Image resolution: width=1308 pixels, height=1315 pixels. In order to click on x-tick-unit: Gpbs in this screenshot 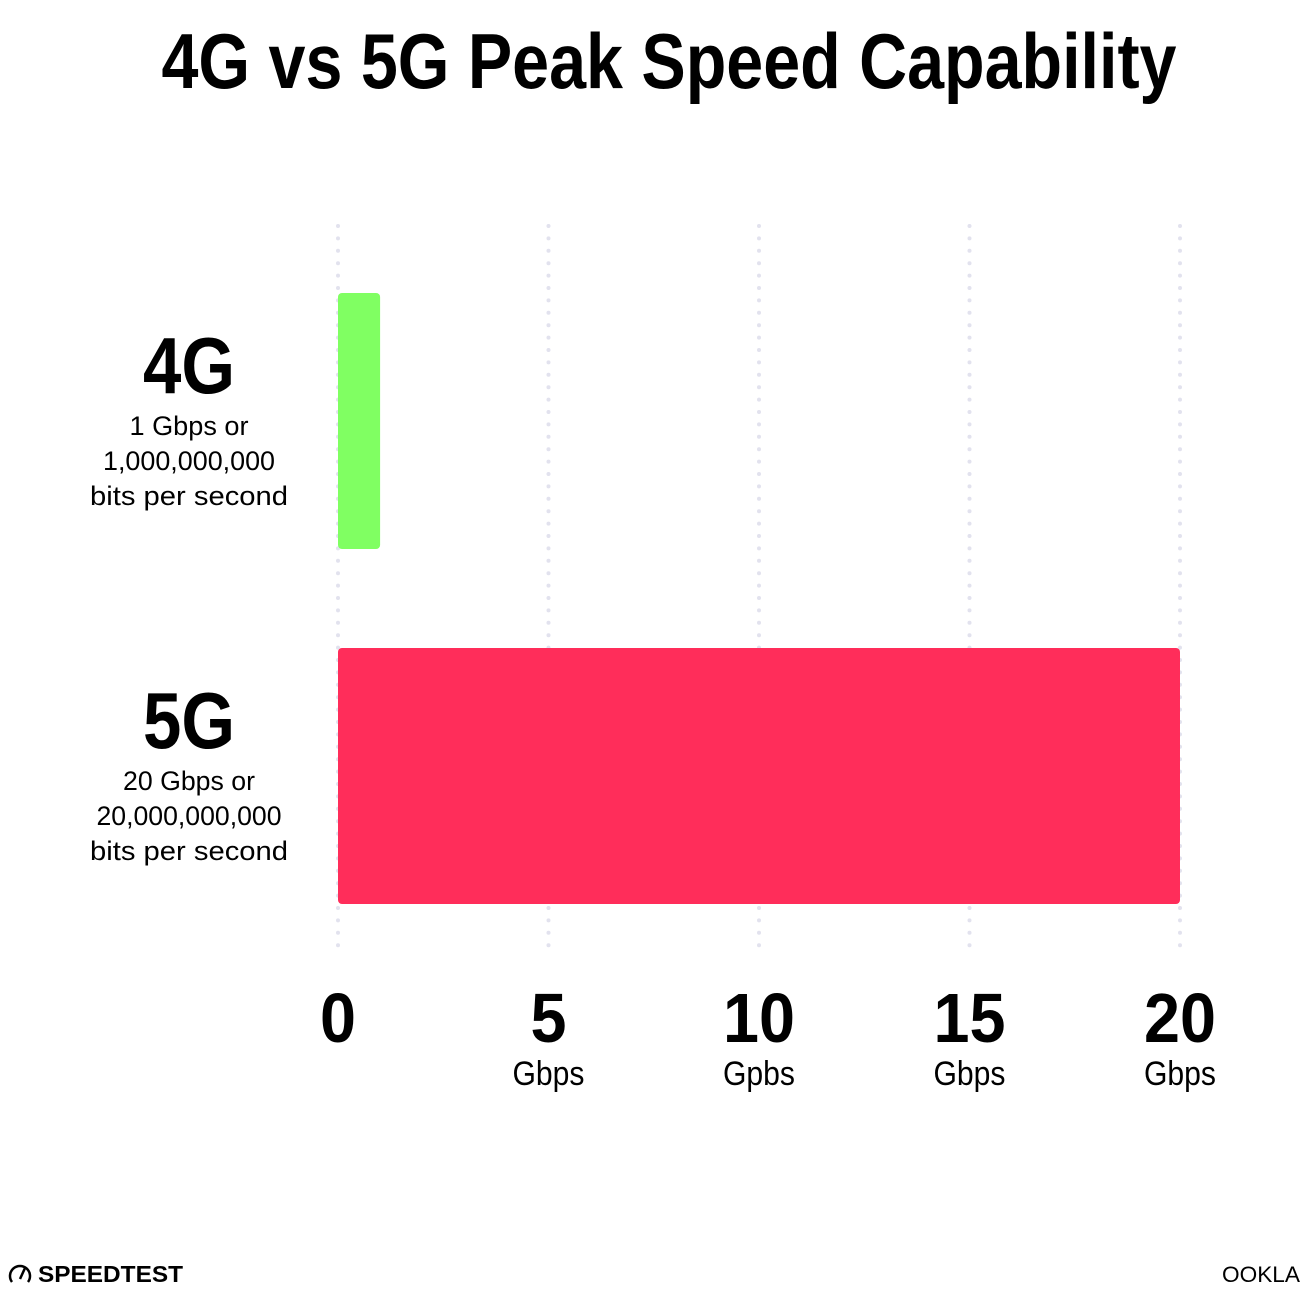, I will do `click(759, 1074)`.